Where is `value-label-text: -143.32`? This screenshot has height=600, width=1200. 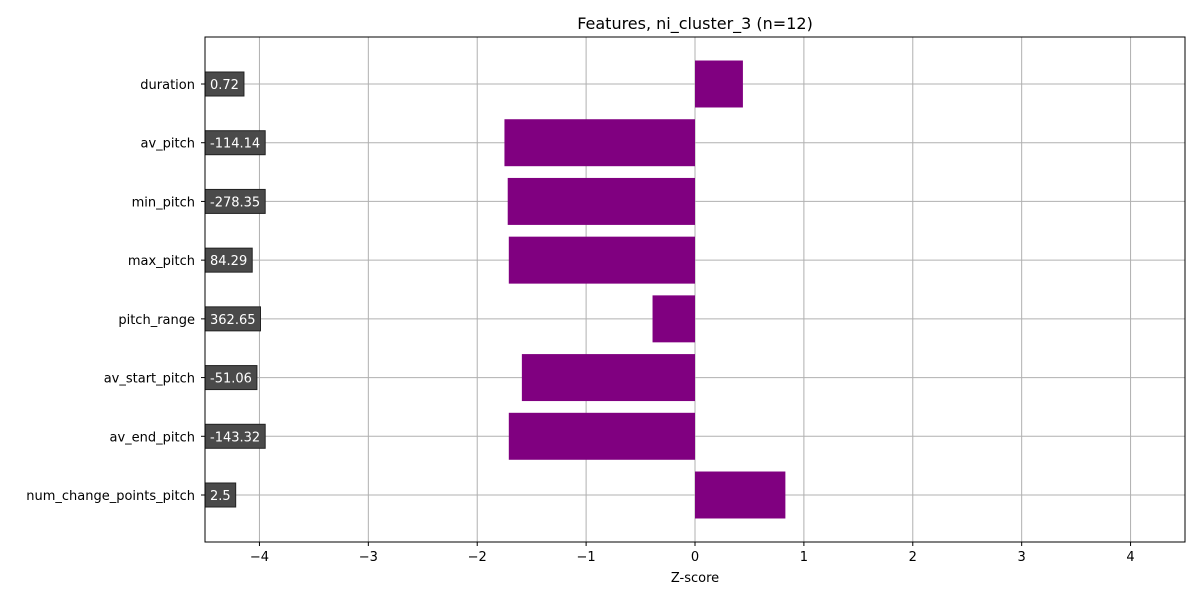 value-label-text: -143.32 is located at coordinates (235, 437).